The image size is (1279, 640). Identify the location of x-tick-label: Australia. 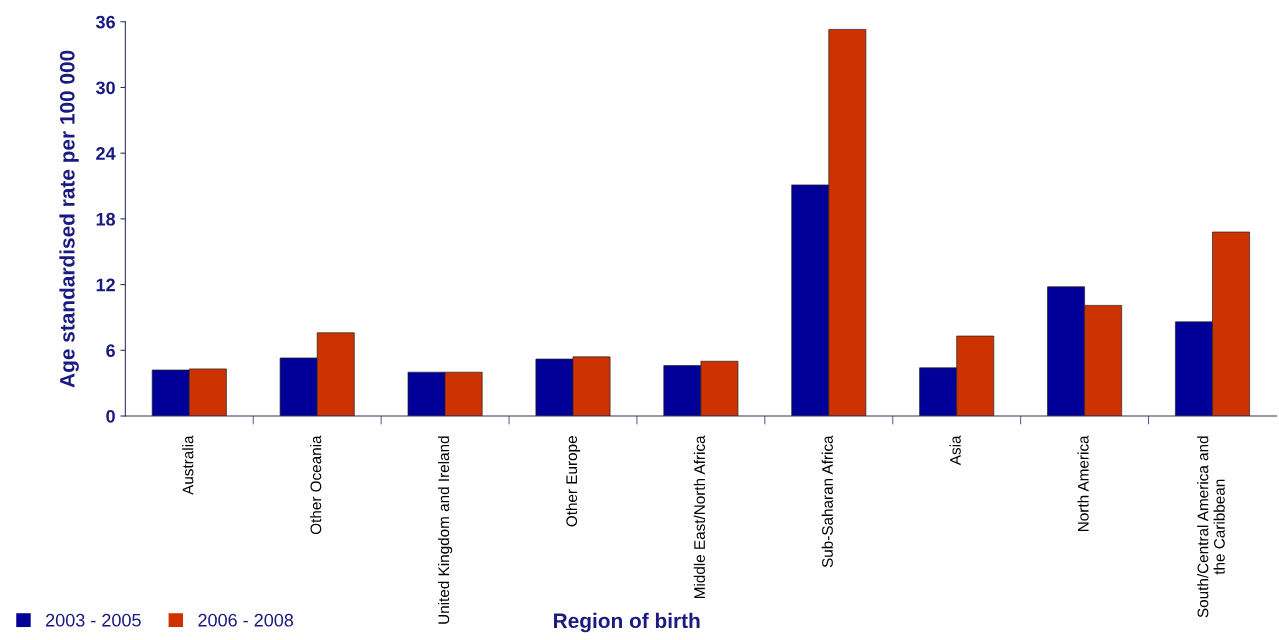
(188, 465).